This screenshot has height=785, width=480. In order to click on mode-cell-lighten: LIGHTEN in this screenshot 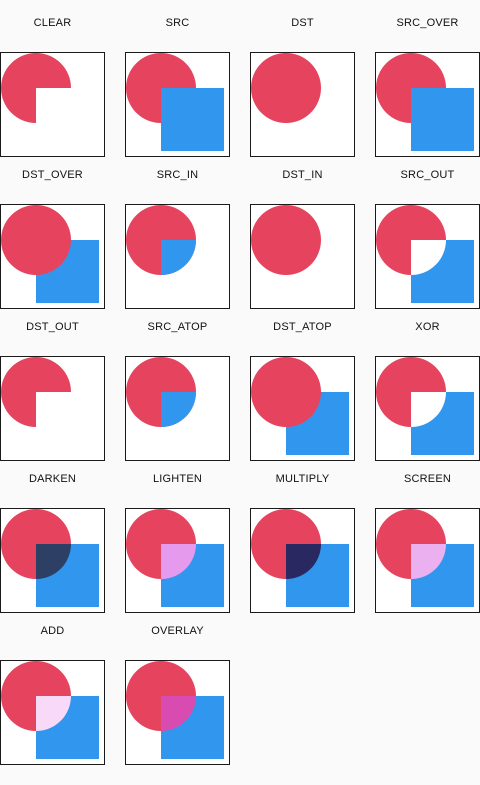, I will do `click(187, 539)`.